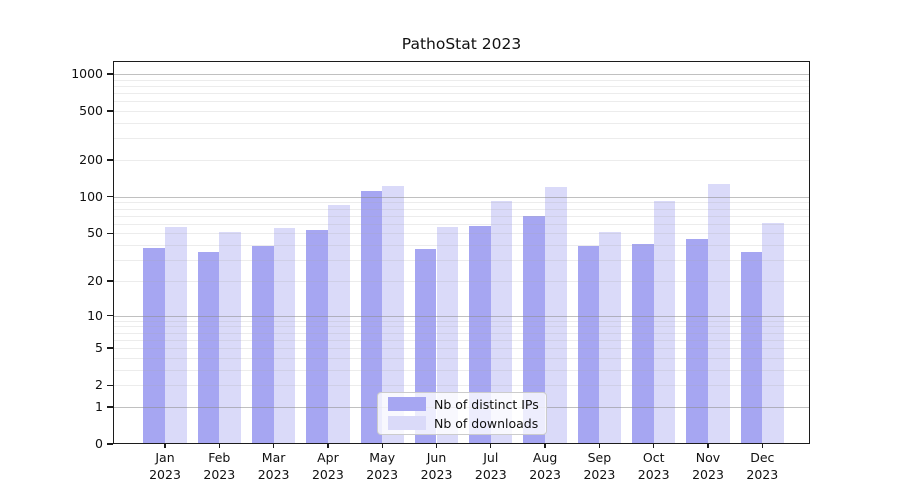 The image size is (900, 500). I want to click on bar-downloads-jun, so click(447, 335).